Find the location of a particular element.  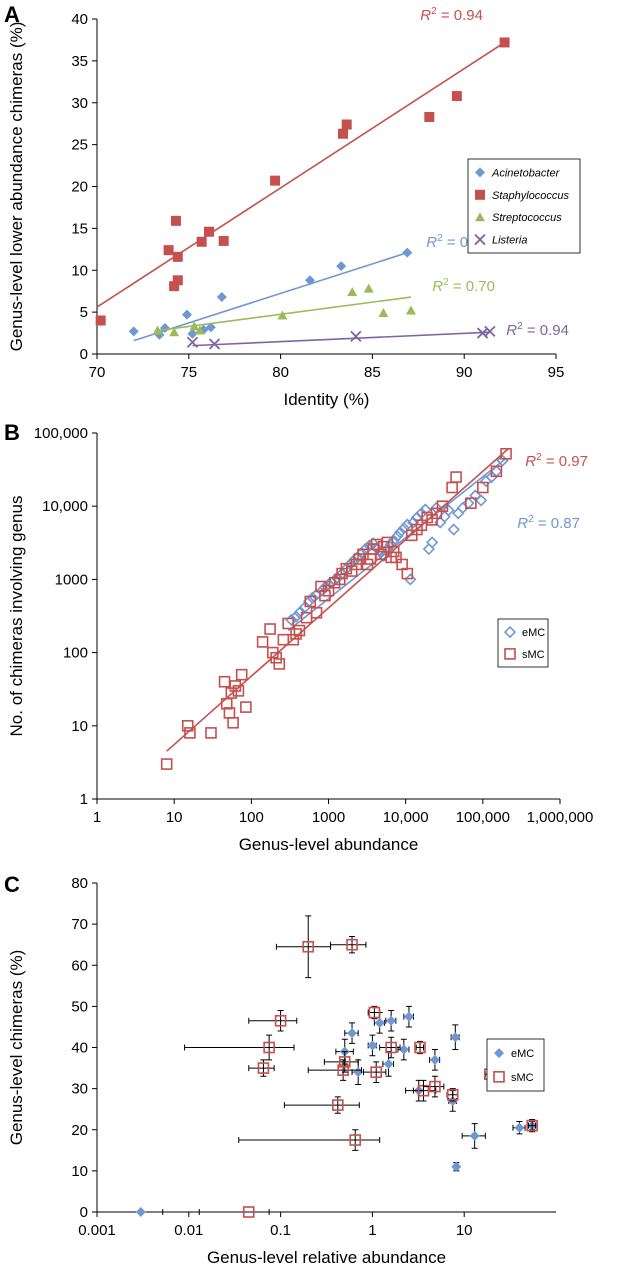

chart-a-legend-label: Staphylococcus is located at coordinates (531, 196).